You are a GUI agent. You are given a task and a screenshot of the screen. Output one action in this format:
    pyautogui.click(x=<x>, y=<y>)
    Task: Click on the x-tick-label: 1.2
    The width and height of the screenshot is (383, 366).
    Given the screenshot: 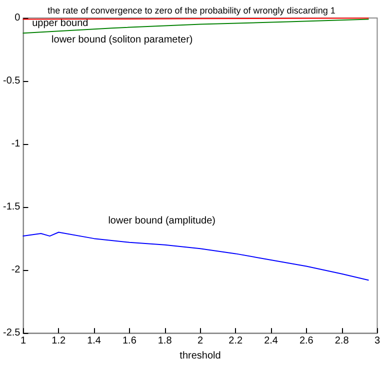 What is the action you would take?
    pyautogui.click(x=59, y=341)
    